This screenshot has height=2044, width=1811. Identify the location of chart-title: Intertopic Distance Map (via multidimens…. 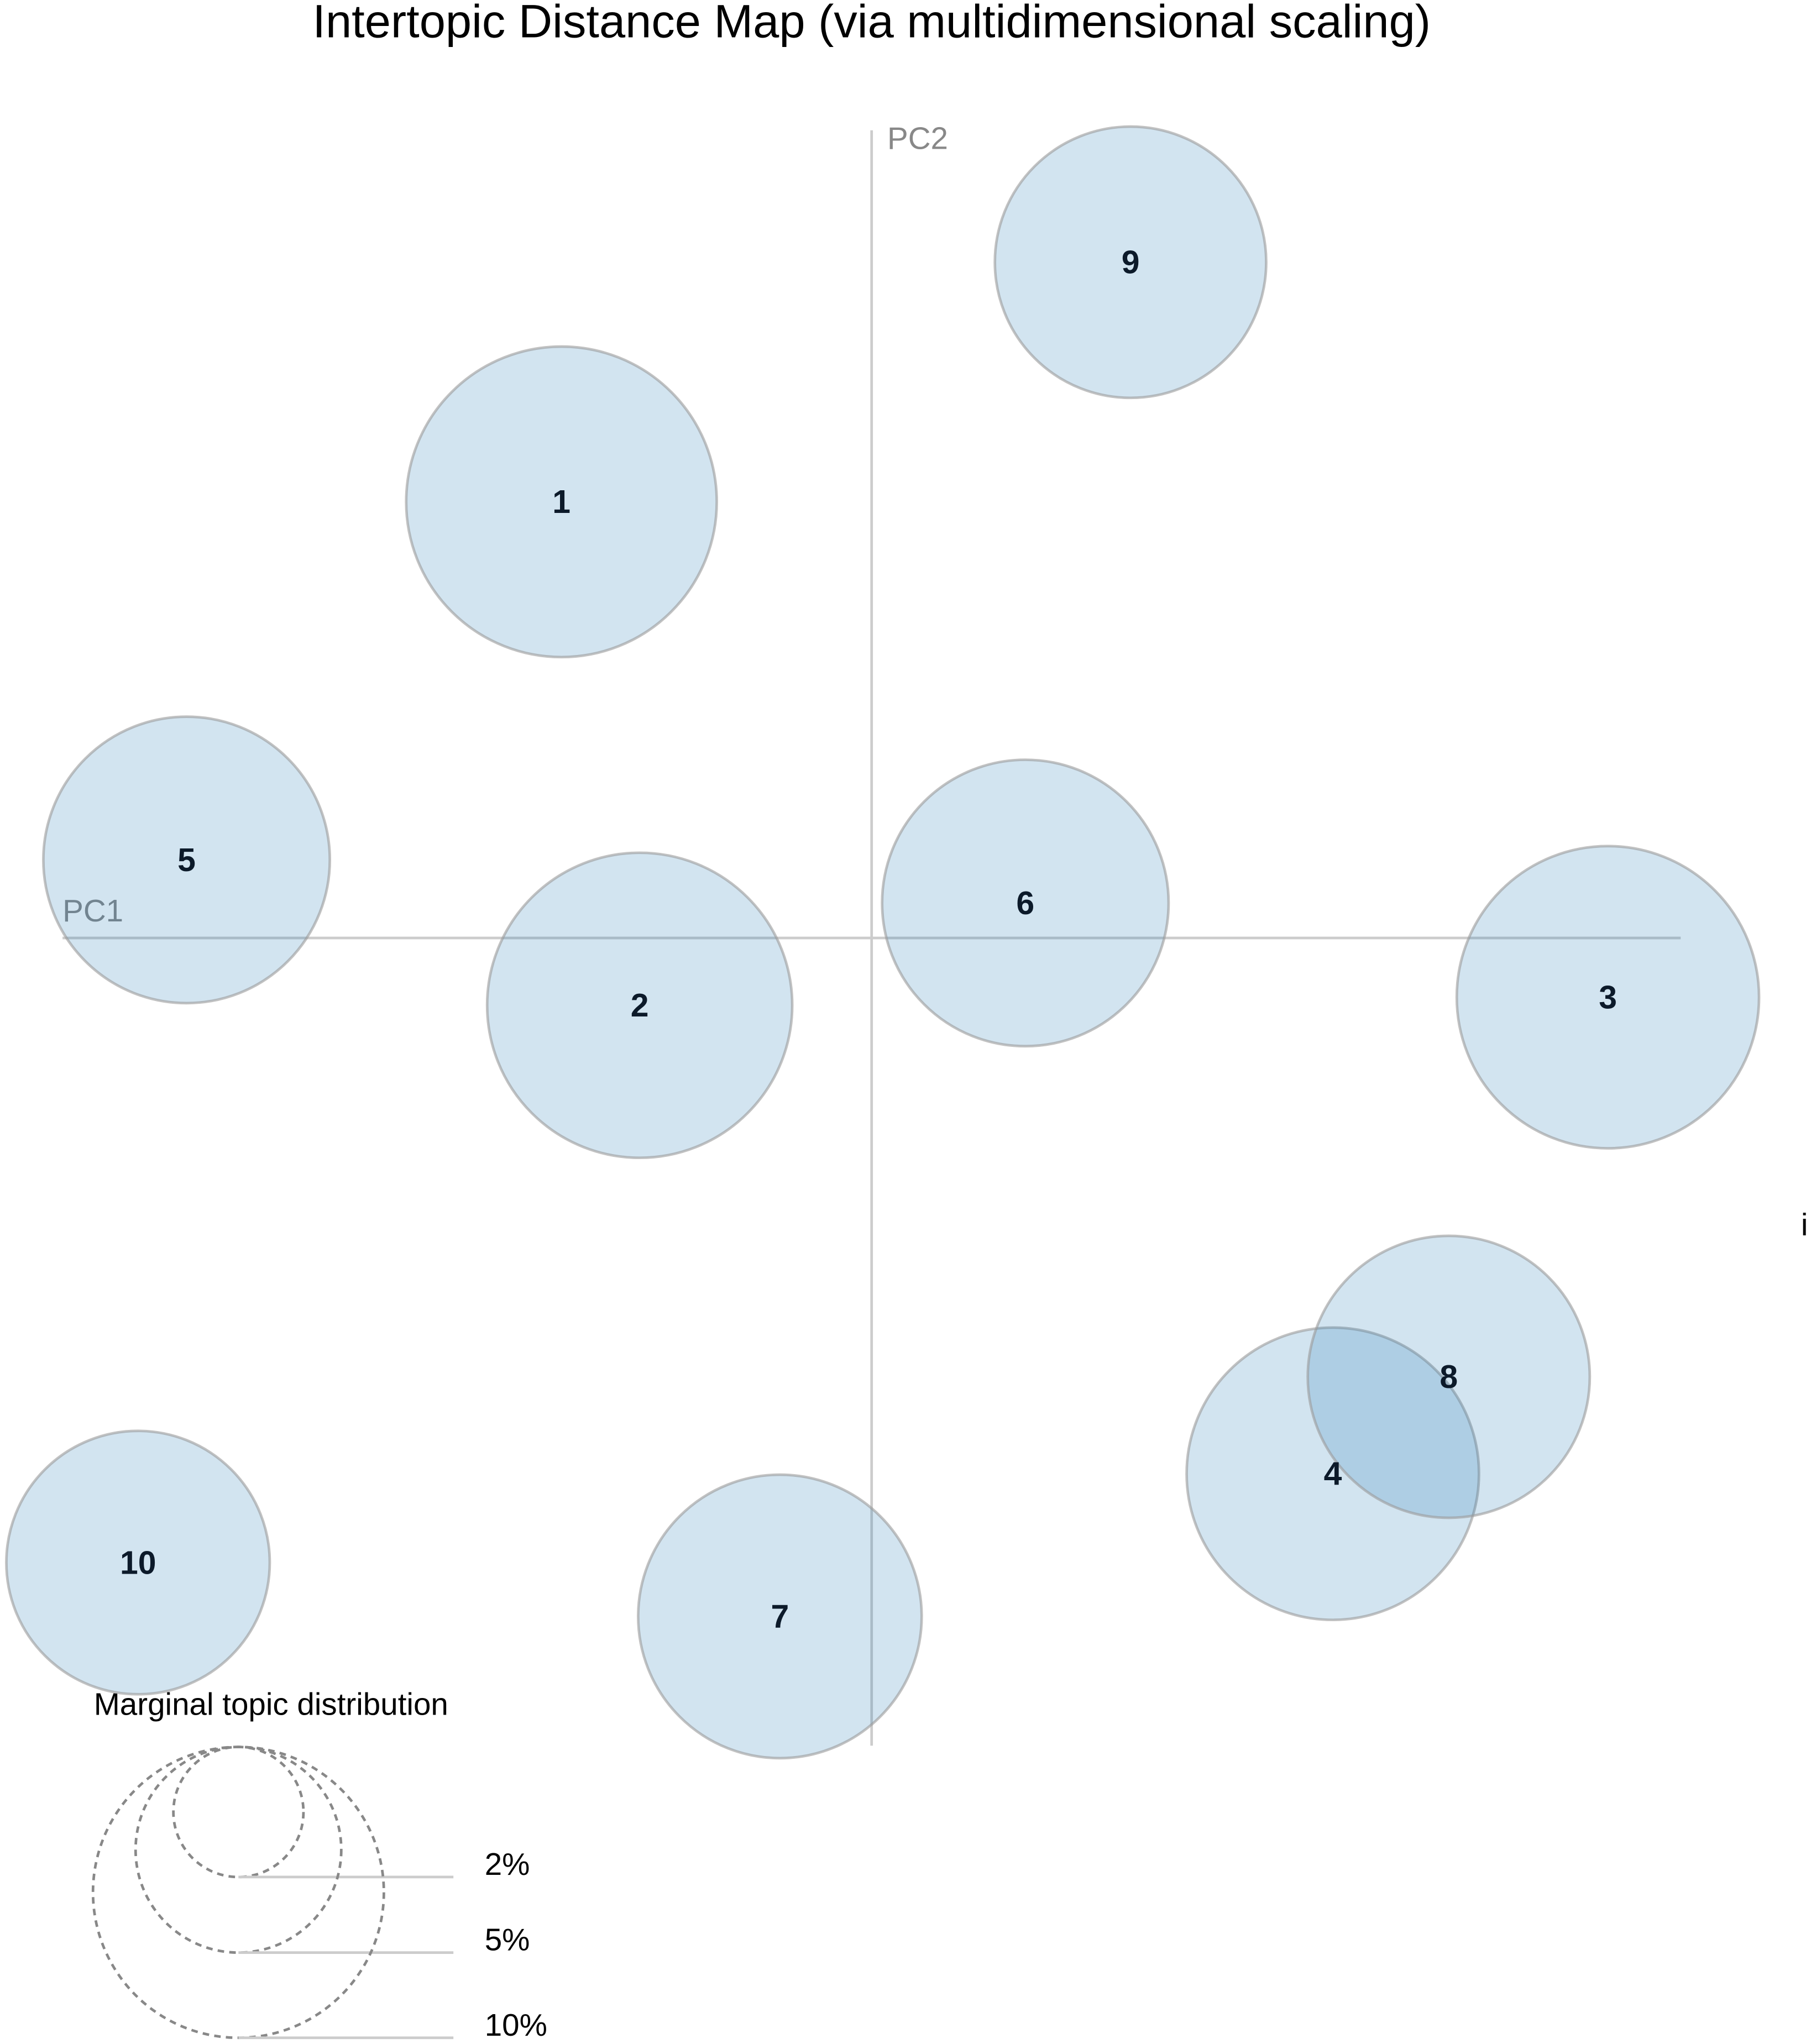
(872, 23).